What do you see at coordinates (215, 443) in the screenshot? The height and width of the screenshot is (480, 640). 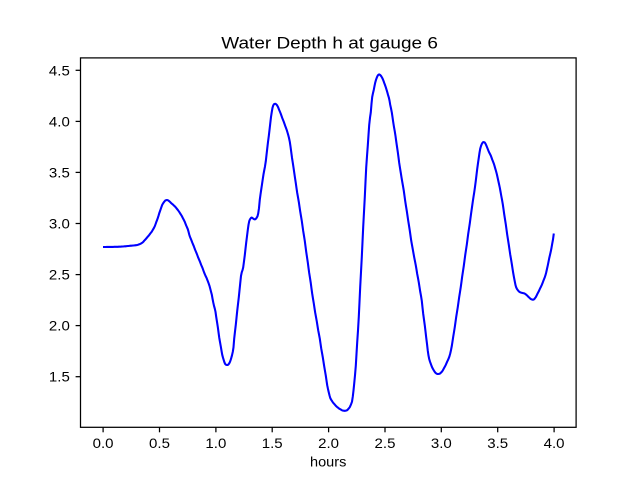 I see `svg-text: 1.0` at bounding box center [215, 443].